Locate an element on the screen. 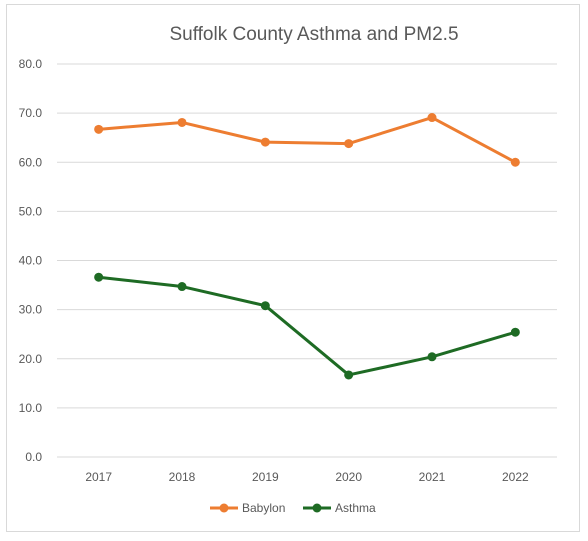 The width and height of the screenshot is (588, 541). x-axis-ticks: 2017 2018 2019 2020 2021 2022 is located at coordinates (307, 477).